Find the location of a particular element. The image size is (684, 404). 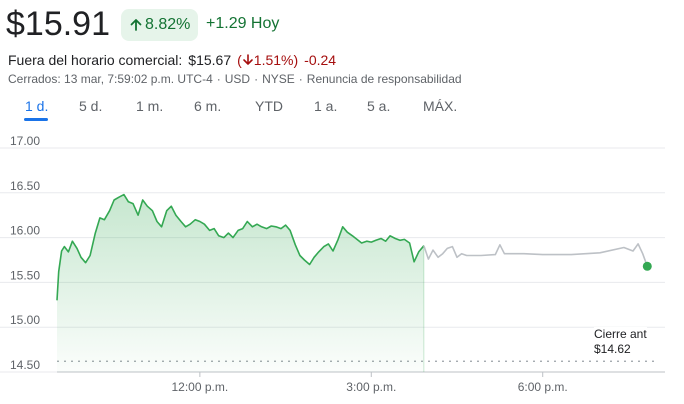

x-tick-label: 6:00 p.m. is located at coordinates (543, 387).